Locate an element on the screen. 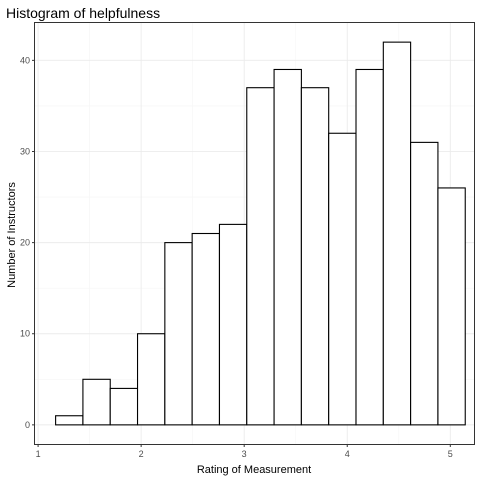 This screenshot has width=480, height=480. y-axis-title: Number of Instructors is located at coordinates (12, 235).